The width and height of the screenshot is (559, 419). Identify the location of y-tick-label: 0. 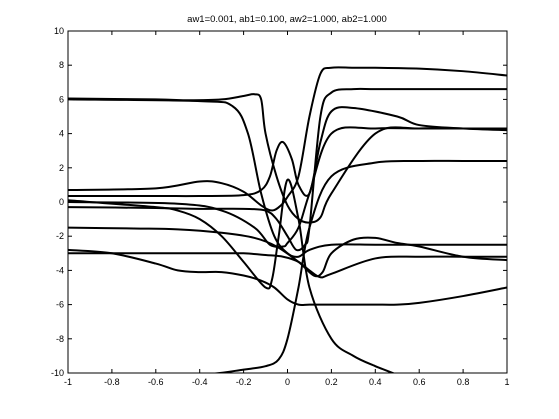
(61, 202).